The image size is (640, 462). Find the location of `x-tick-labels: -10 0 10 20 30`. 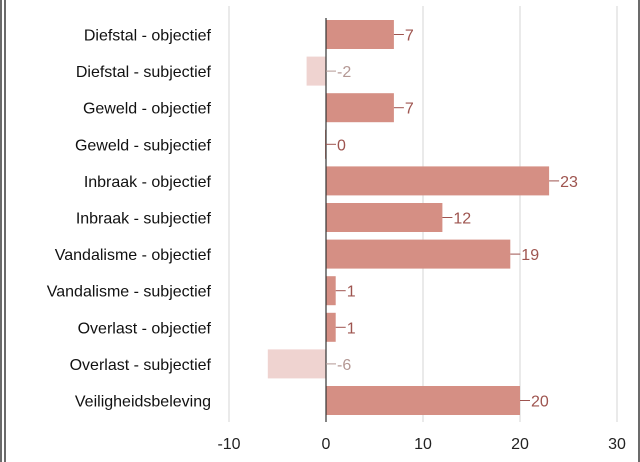

x-tick-labels: -10 0 10 20 30 is located at coordinates (421, 444).